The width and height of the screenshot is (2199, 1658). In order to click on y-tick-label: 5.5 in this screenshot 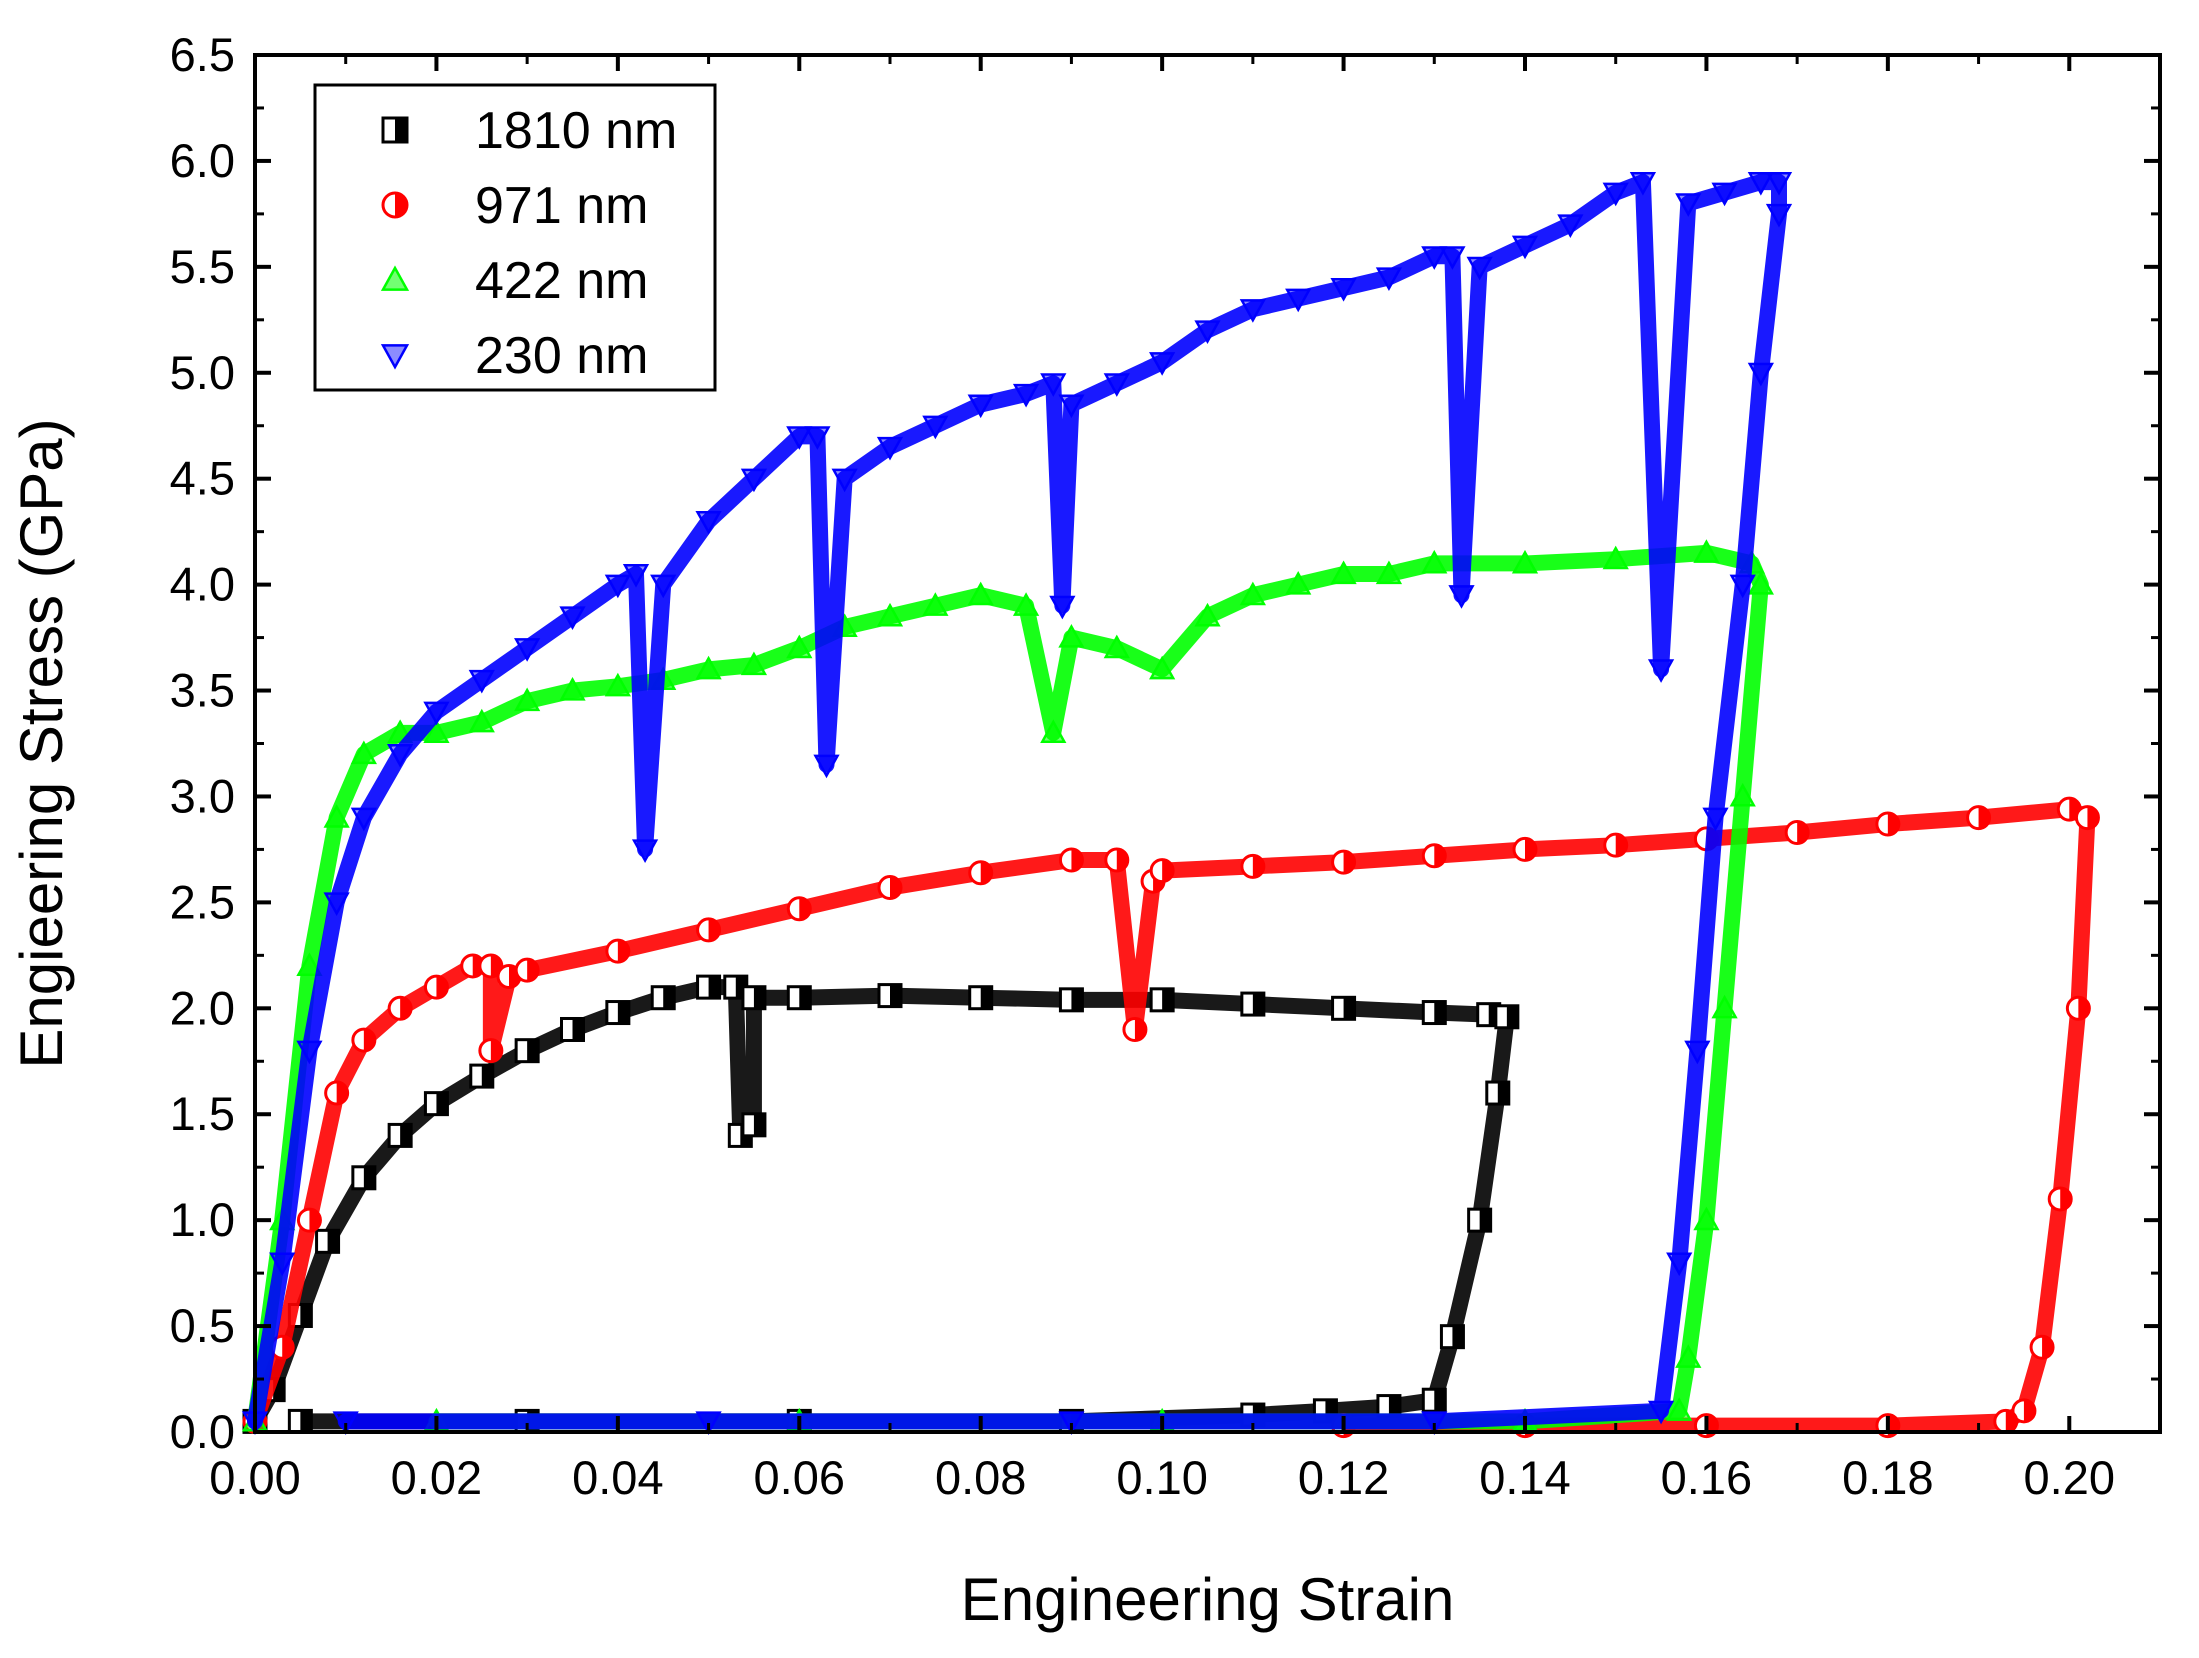, I will do `click(202, 266)`.